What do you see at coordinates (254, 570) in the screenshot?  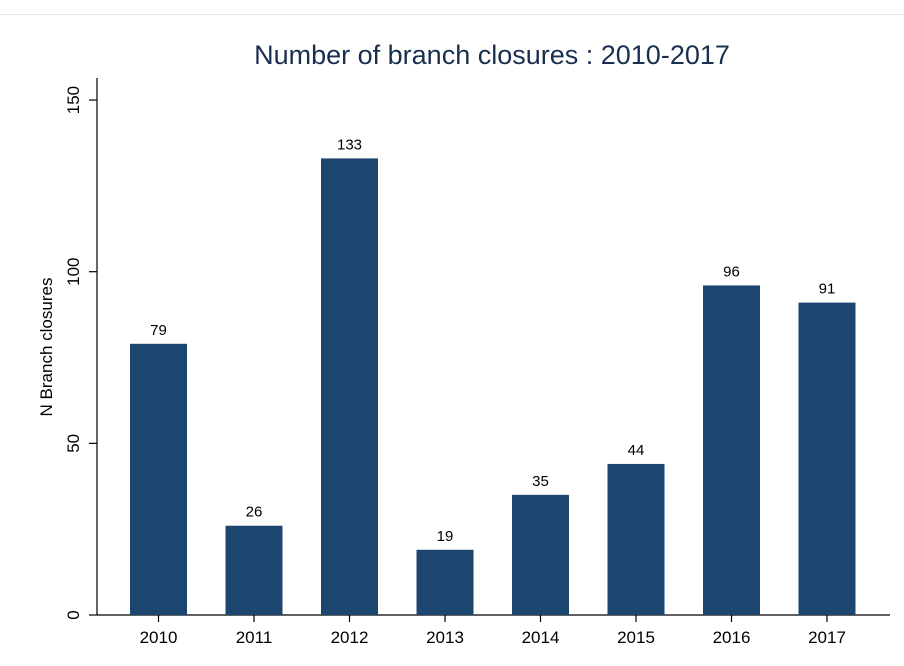 I see `bar-2011` at bounding box center [254, 570].